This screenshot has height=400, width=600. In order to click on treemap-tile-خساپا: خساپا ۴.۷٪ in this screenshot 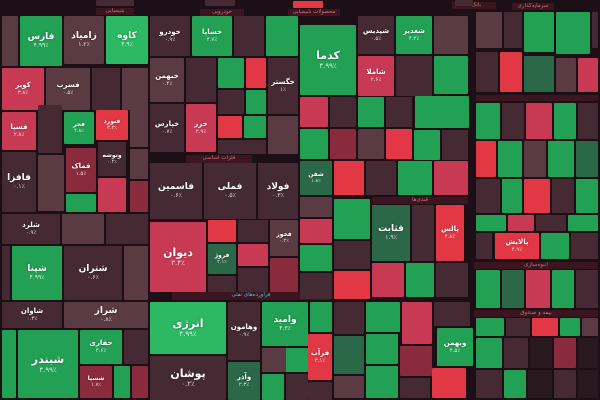, I will do `click(212, 36)`.